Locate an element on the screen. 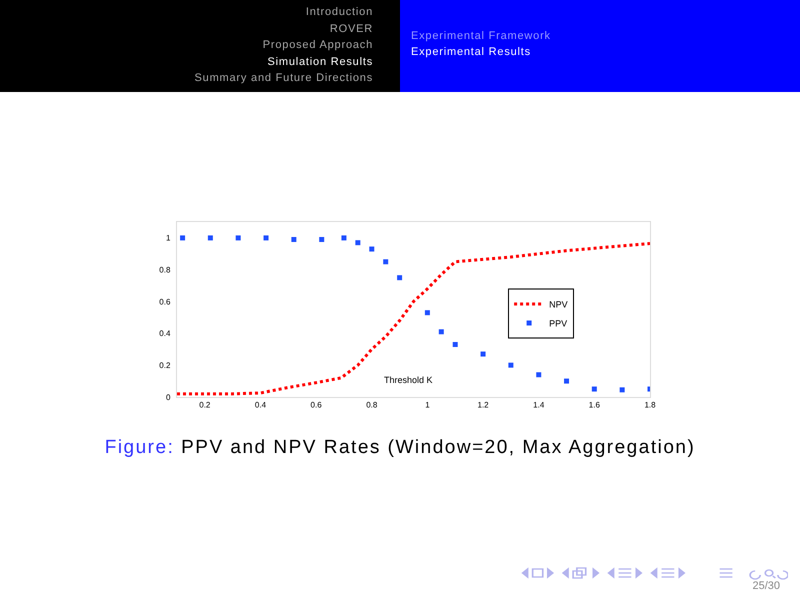  x-tick-label: 1 is located at coordinates (427, 405).